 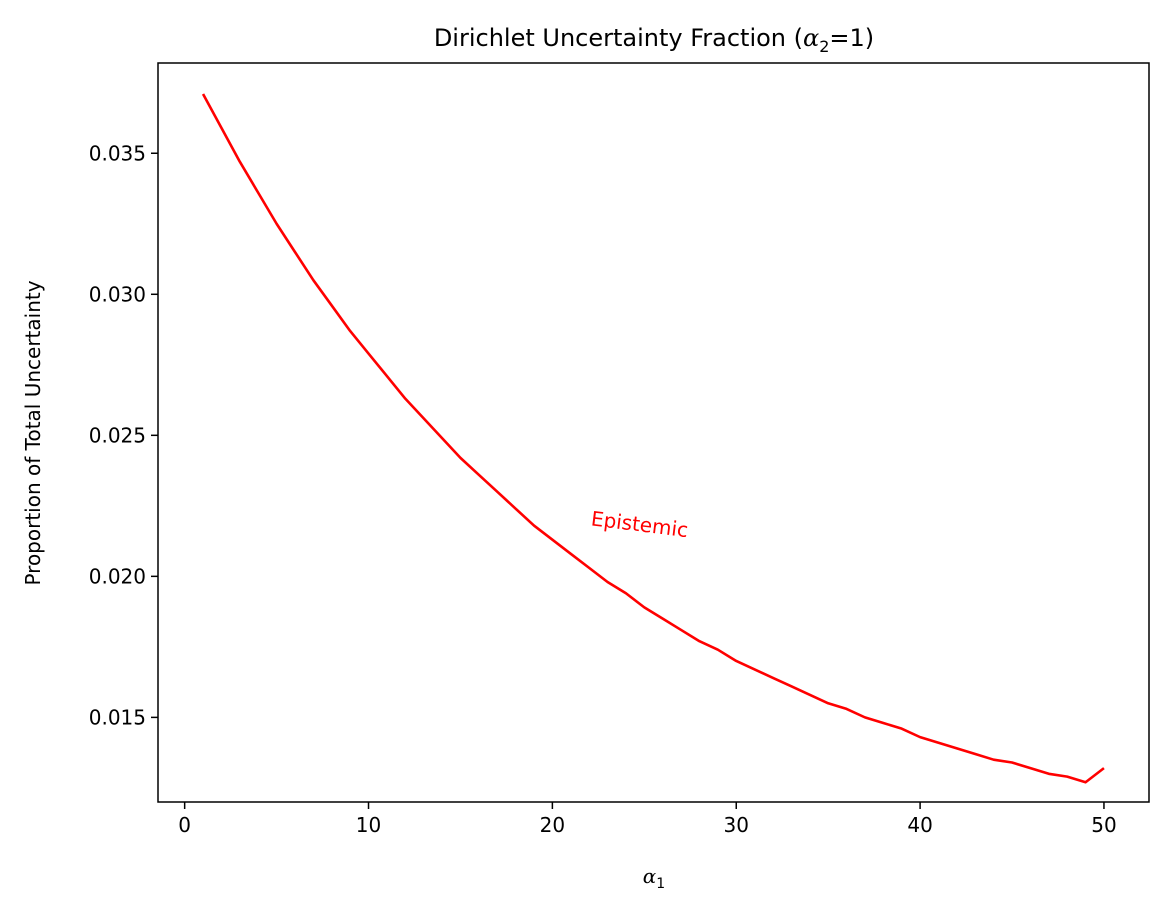 I want to click on x-axis-label-subscript: 1, so click(x=660, y=884).